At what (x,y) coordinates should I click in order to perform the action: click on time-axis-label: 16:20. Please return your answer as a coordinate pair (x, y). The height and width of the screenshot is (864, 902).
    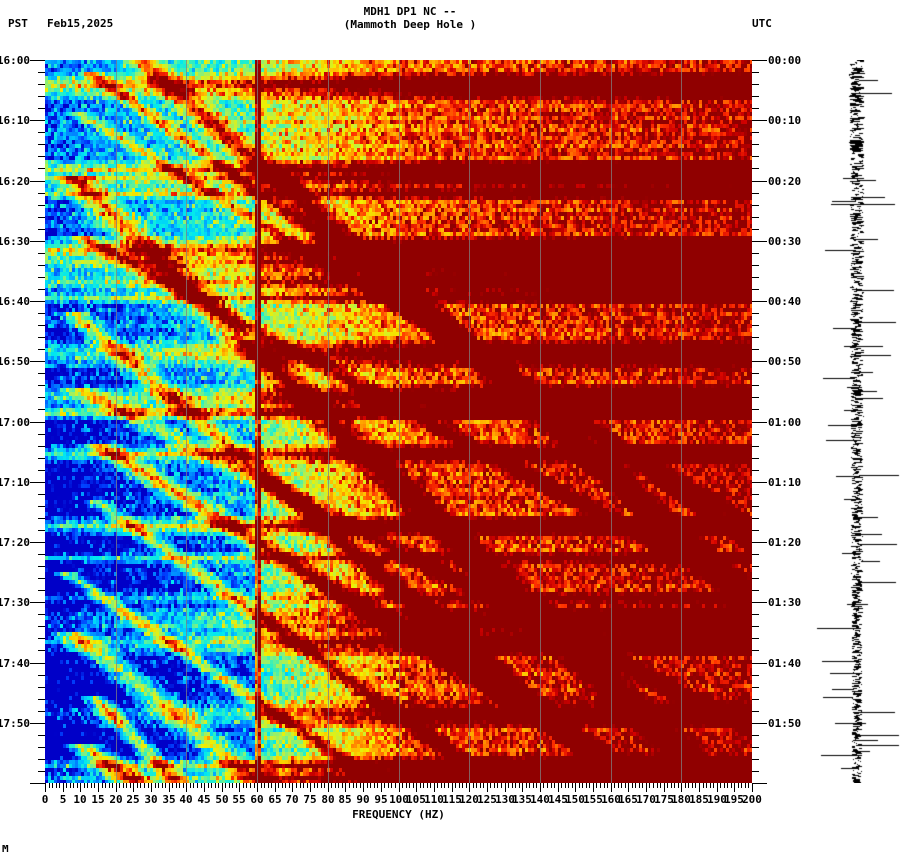
    Looking at the image, I should click on (15, 181).